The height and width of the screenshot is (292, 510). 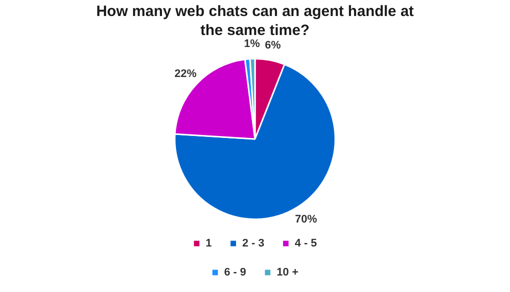 I want to click on data-label: 22%, so click(x=185, y=74).